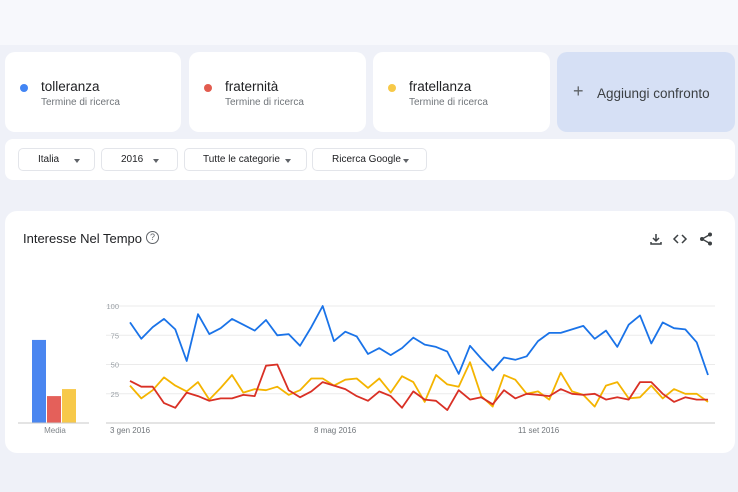 Image resolution: width=738 pixels, height=492 pixels. I want to click on term-label: fratellanza, so click(440, 86).